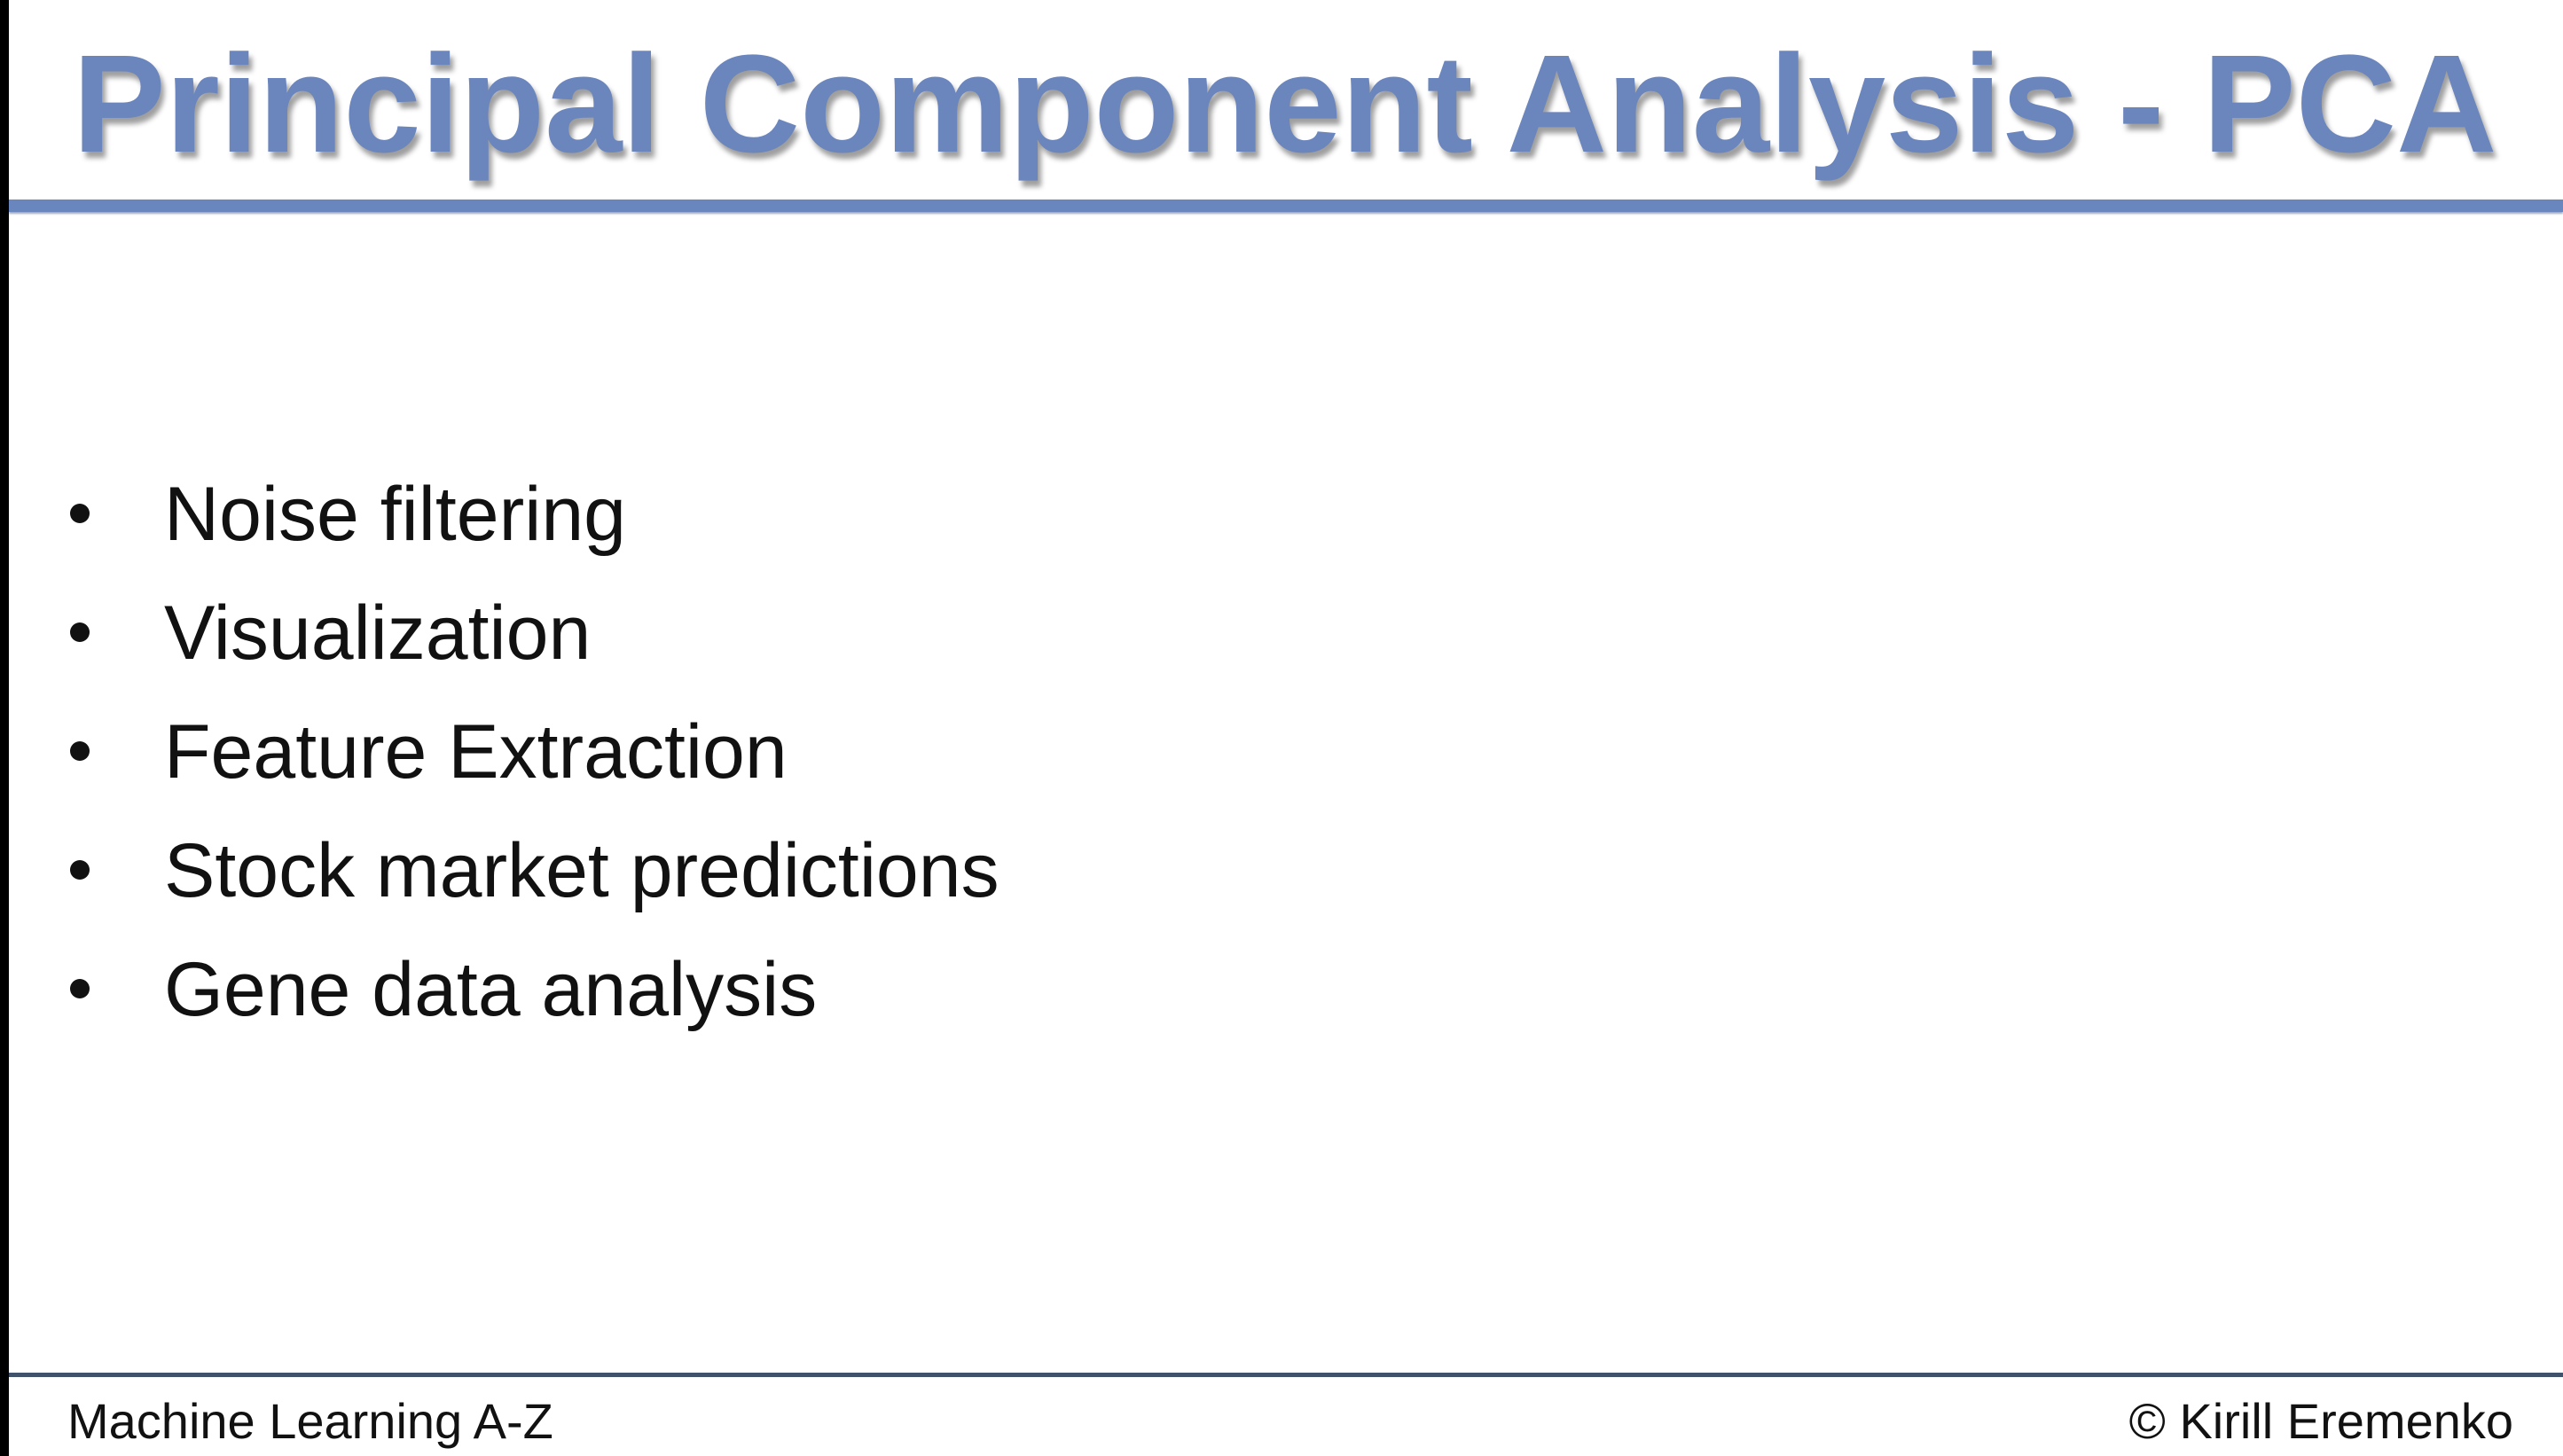 This screenshot has width=2563, height=1456. Describe the element at coordinates (1286, 1375) in the screenshot. I see `footer-divider` at that location.